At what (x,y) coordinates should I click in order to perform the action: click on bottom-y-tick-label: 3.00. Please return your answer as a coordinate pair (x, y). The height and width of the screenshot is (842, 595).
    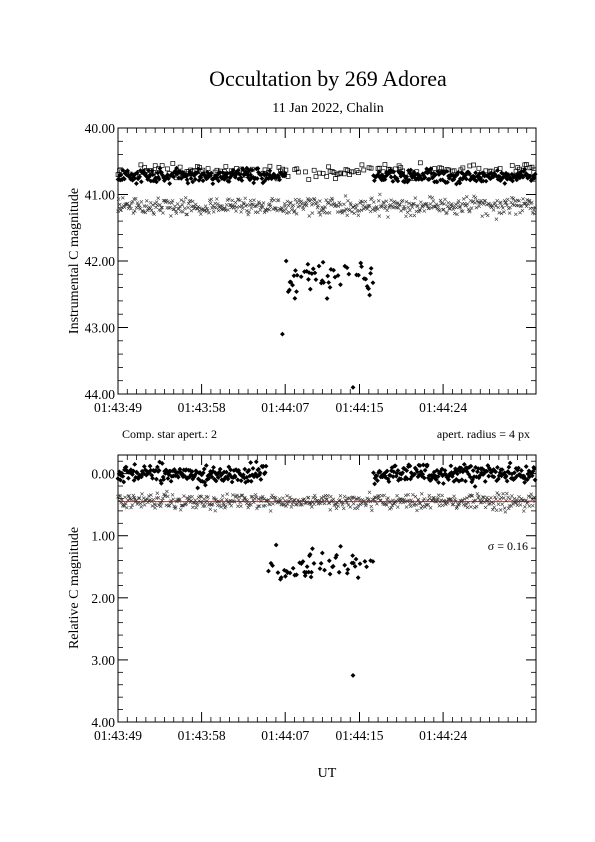
    Looking at the image, I should click on (103, 660).